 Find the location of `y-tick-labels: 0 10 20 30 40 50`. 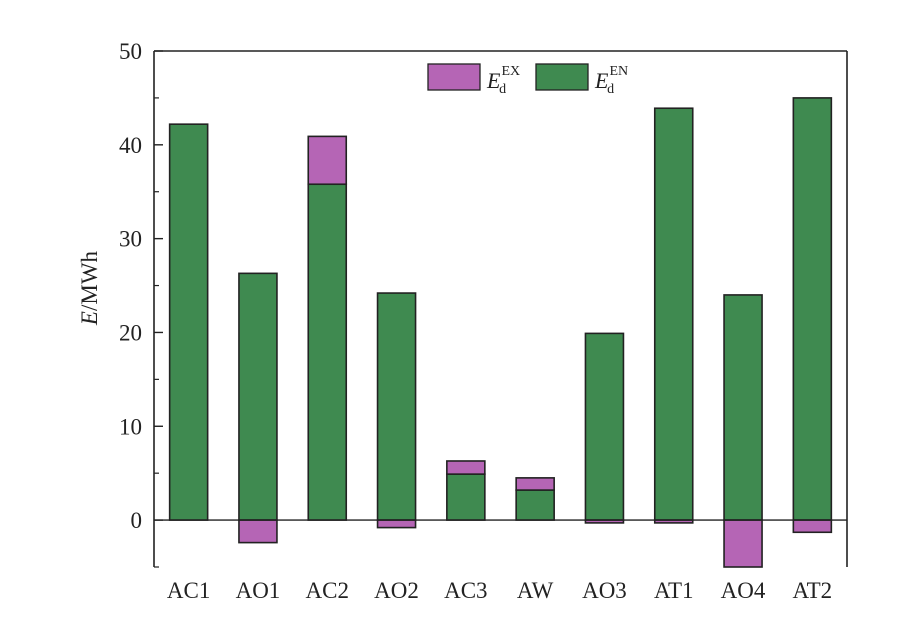

y-tick-labels: 0 10 20 30 40 50 is located at coordinates (130, 286).